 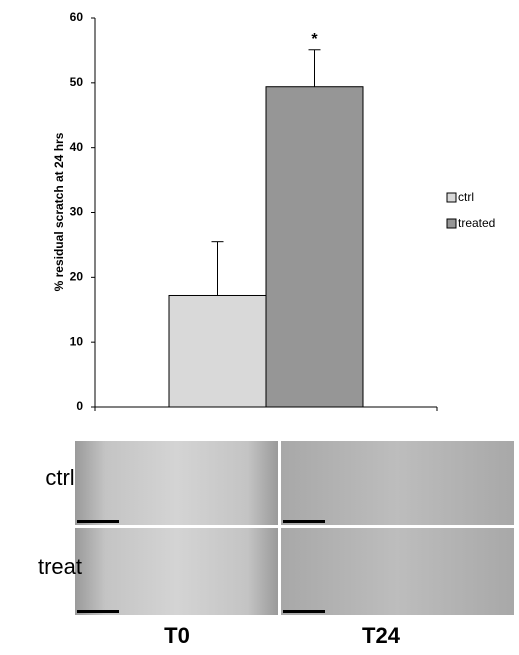 What do you see at coordinates (59, 477) in the screenshot?
I see `row-label: ctrl` at bounding box center [59, 477].